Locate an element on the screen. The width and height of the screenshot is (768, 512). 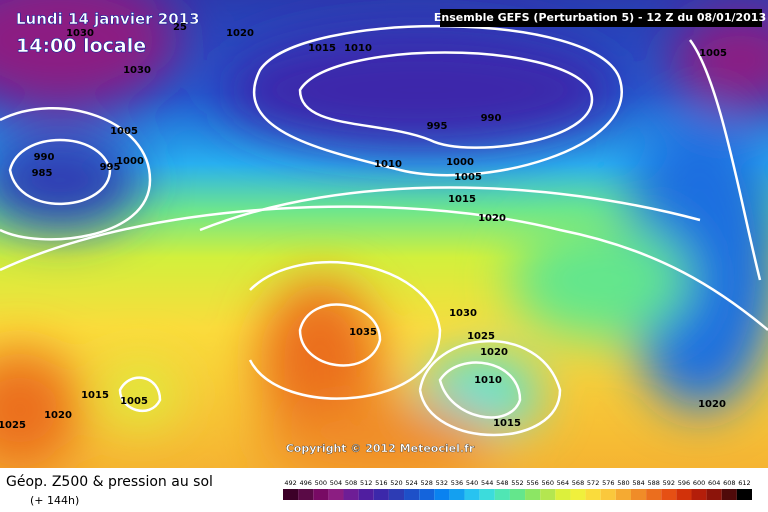
scale-label: 608 is located at coordinates (729, 483).